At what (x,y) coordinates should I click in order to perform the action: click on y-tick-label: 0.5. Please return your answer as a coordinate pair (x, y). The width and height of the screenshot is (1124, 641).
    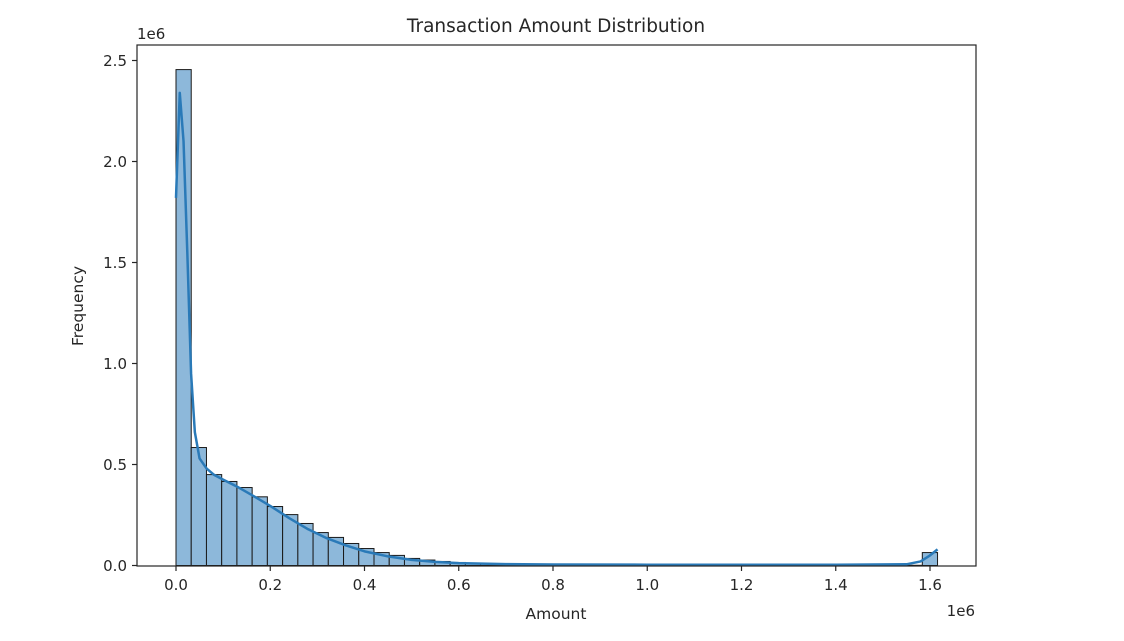
    Looking at the image, I should click on (115, 465).